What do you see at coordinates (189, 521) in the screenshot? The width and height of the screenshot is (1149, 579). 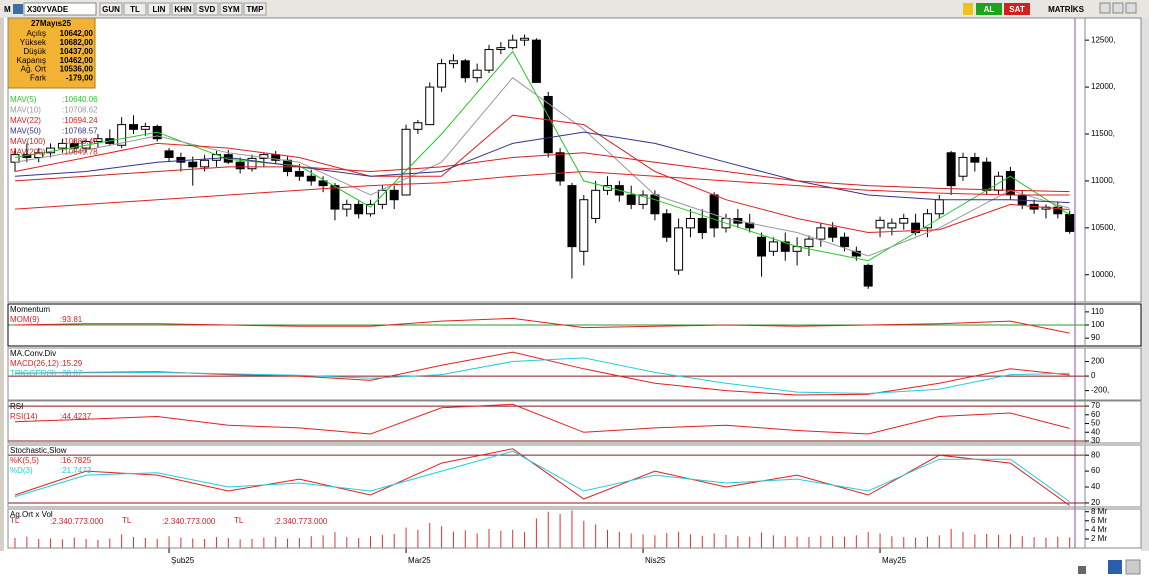 I see `legend-value: :2.340.773.000` at bounding box center [189, 521].